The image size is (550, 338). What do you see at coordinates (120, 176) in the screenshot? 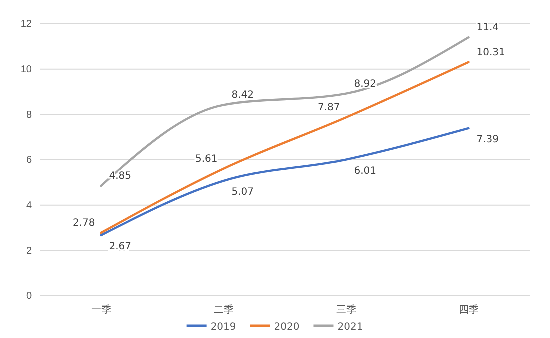
I see `data-label: 4.85` at bounding box center [120, 176].